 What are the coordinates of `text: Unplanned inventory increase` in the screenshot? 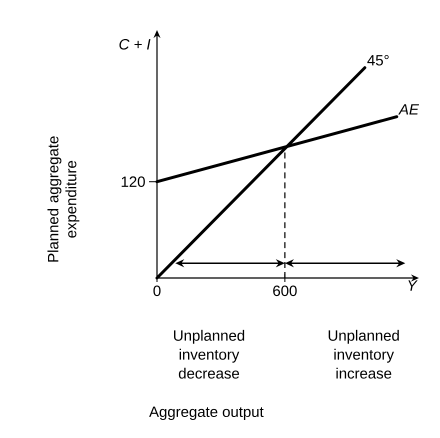 It's located at (363, 354).